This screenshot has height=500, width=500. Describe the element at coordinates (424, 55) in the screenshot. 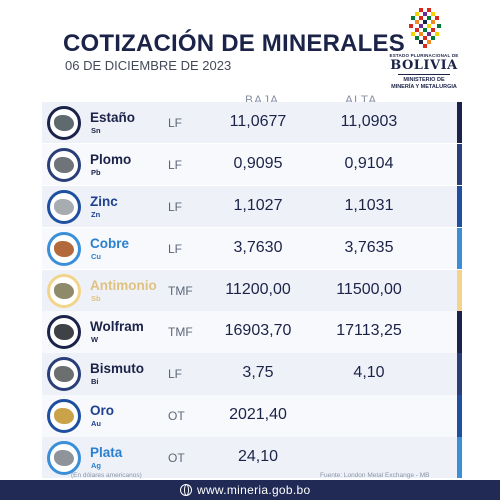

I see `logo-top-text: ESTADO PLURINACIONAL DE` at that location.